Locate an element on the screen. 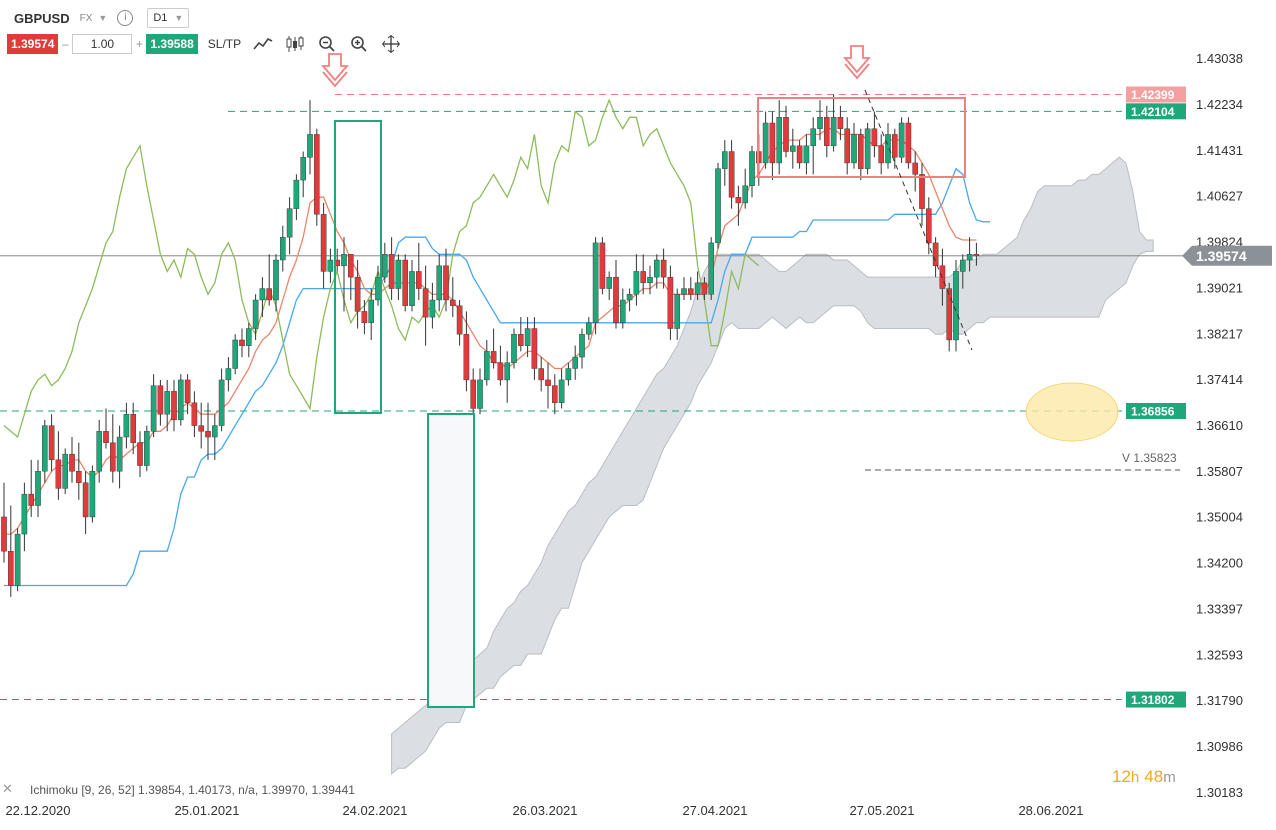 The width and height of the screenshot is (1276, 830). down-arrow-chevron is located at coordinates (857, 71).